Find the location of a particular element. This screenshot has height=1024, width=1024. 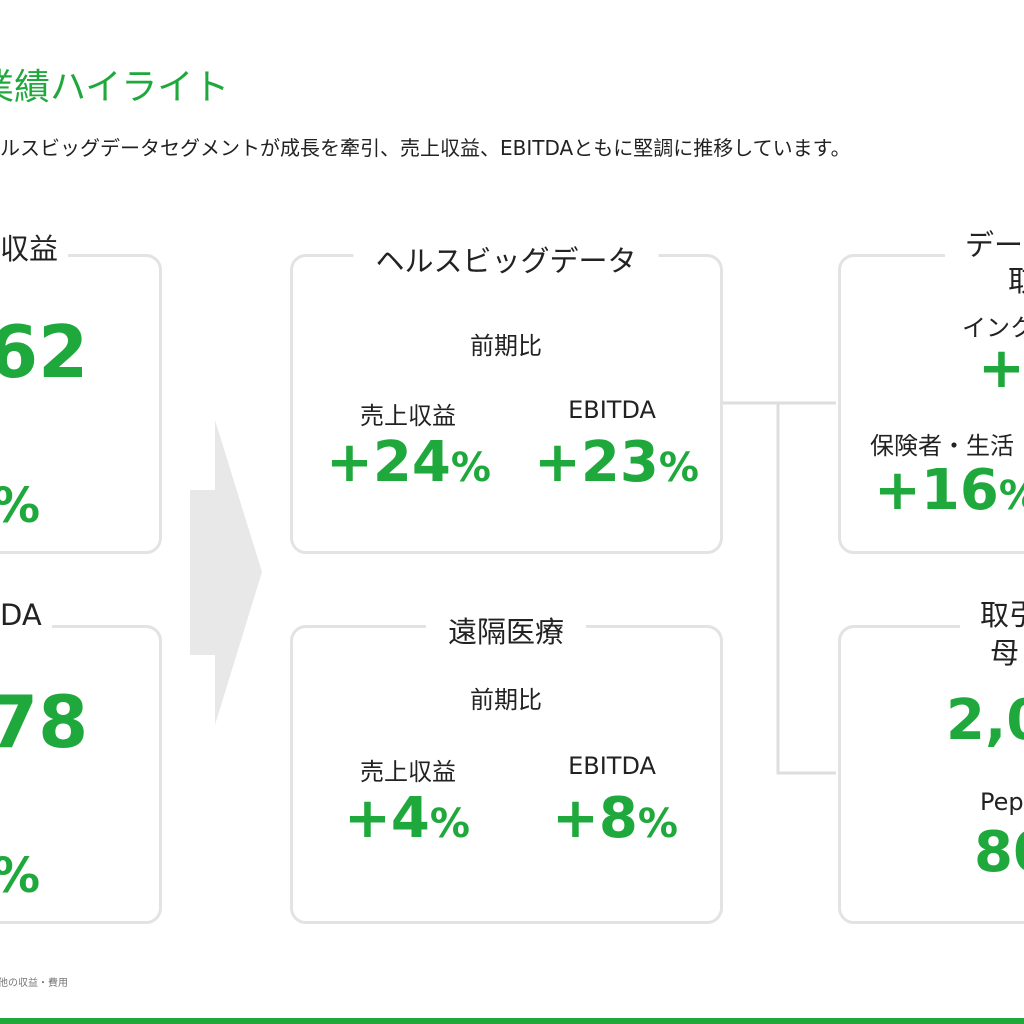

item-label: Pep is located at coordinates (1002, 802).